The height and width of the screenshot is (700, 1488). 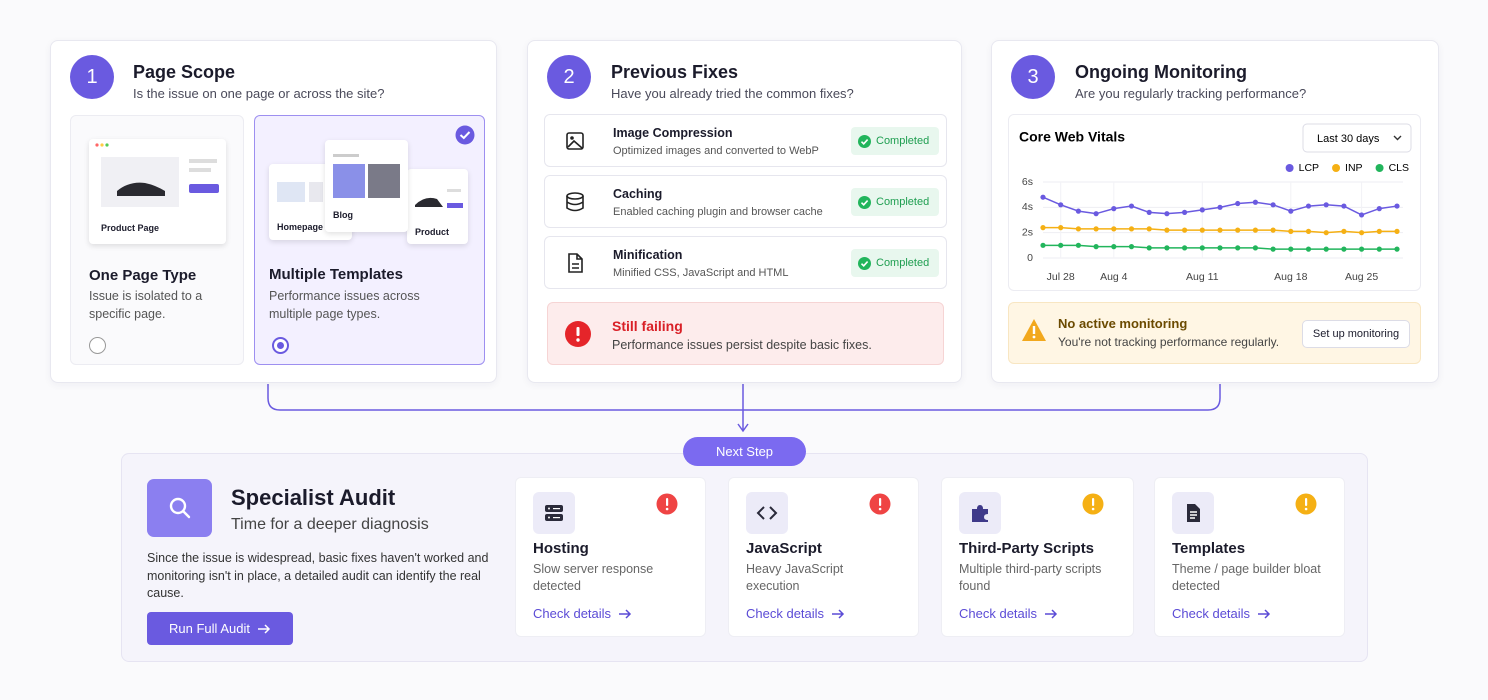 I want to click on area-title: Third-Party Scripts, so click(x=1027, y=548).